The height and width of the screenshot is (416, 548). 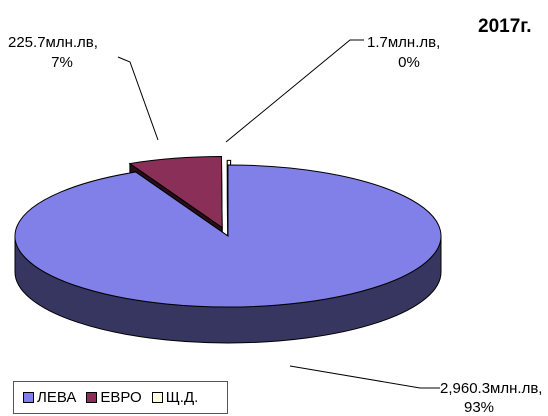 I want to click on legend-item-evro: ЕВРО, so click(x=114, y=397).